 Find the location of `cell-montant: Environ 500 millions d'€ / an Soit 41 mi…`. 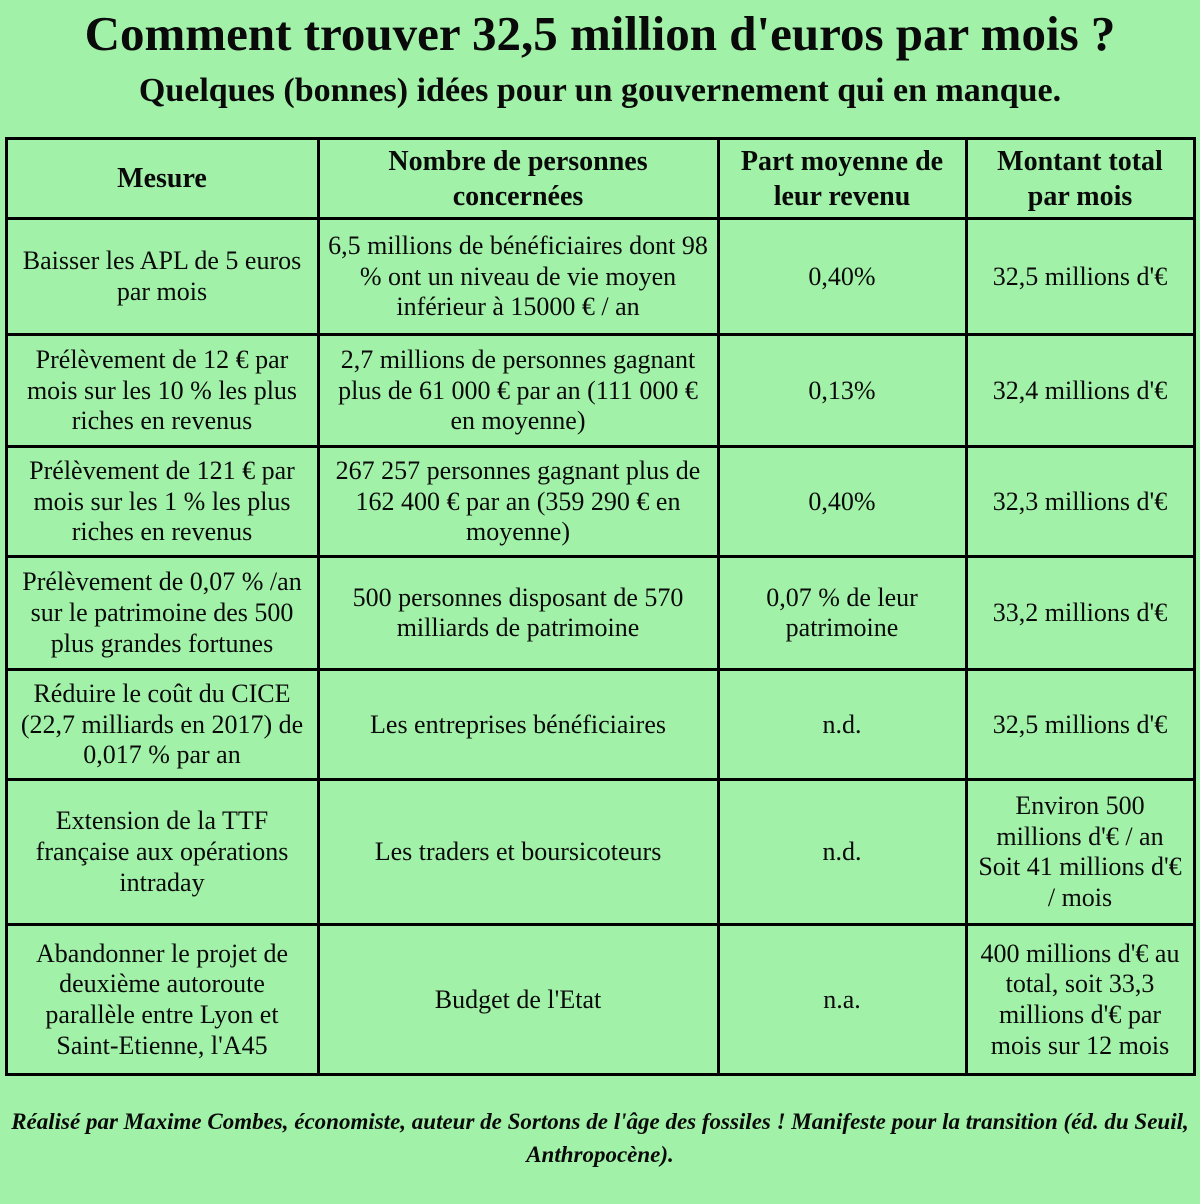

cell-montant: Environ 500 millions d'€ / an Soit 41 mi… is located at coordinates (1080, 852).